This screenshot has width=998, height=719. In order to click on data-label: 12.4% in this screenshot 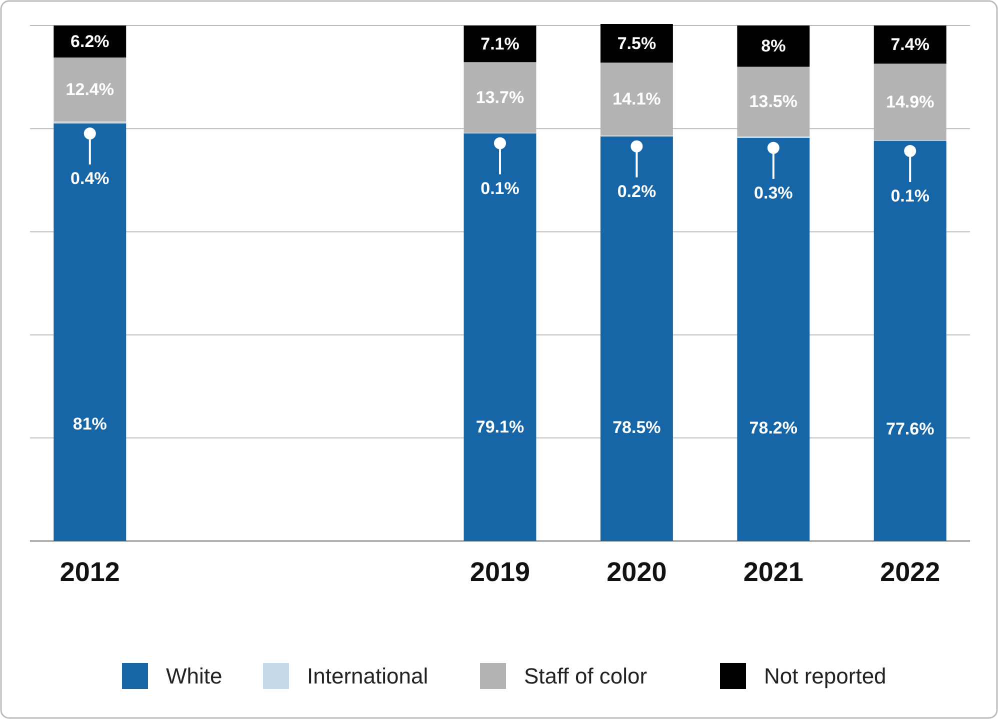, I will do `click(90, 89)`.